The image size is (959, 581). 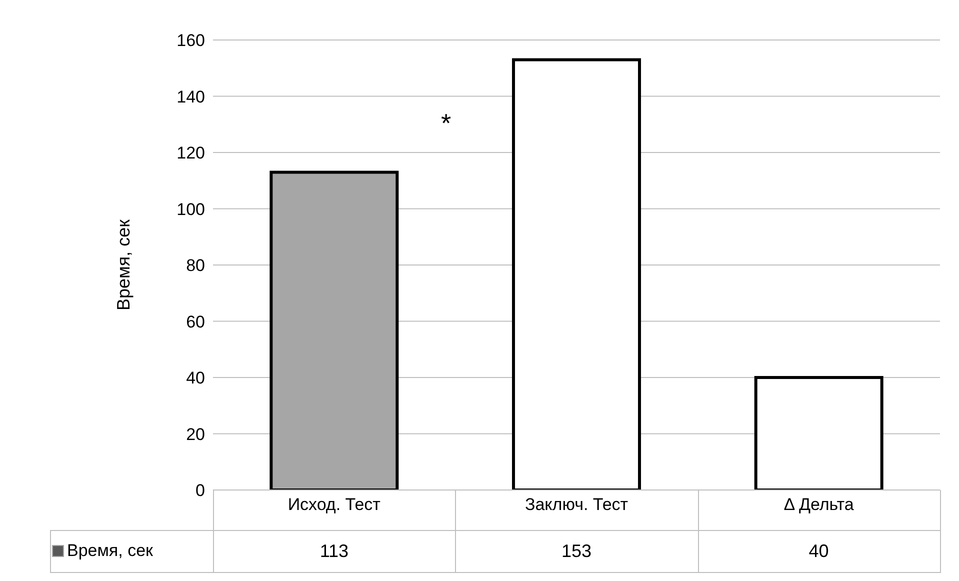 What do you see at coordinates (195, 434) in the screenshot?
I see `y-tick-label: 20` at bounding box center [195, 434].